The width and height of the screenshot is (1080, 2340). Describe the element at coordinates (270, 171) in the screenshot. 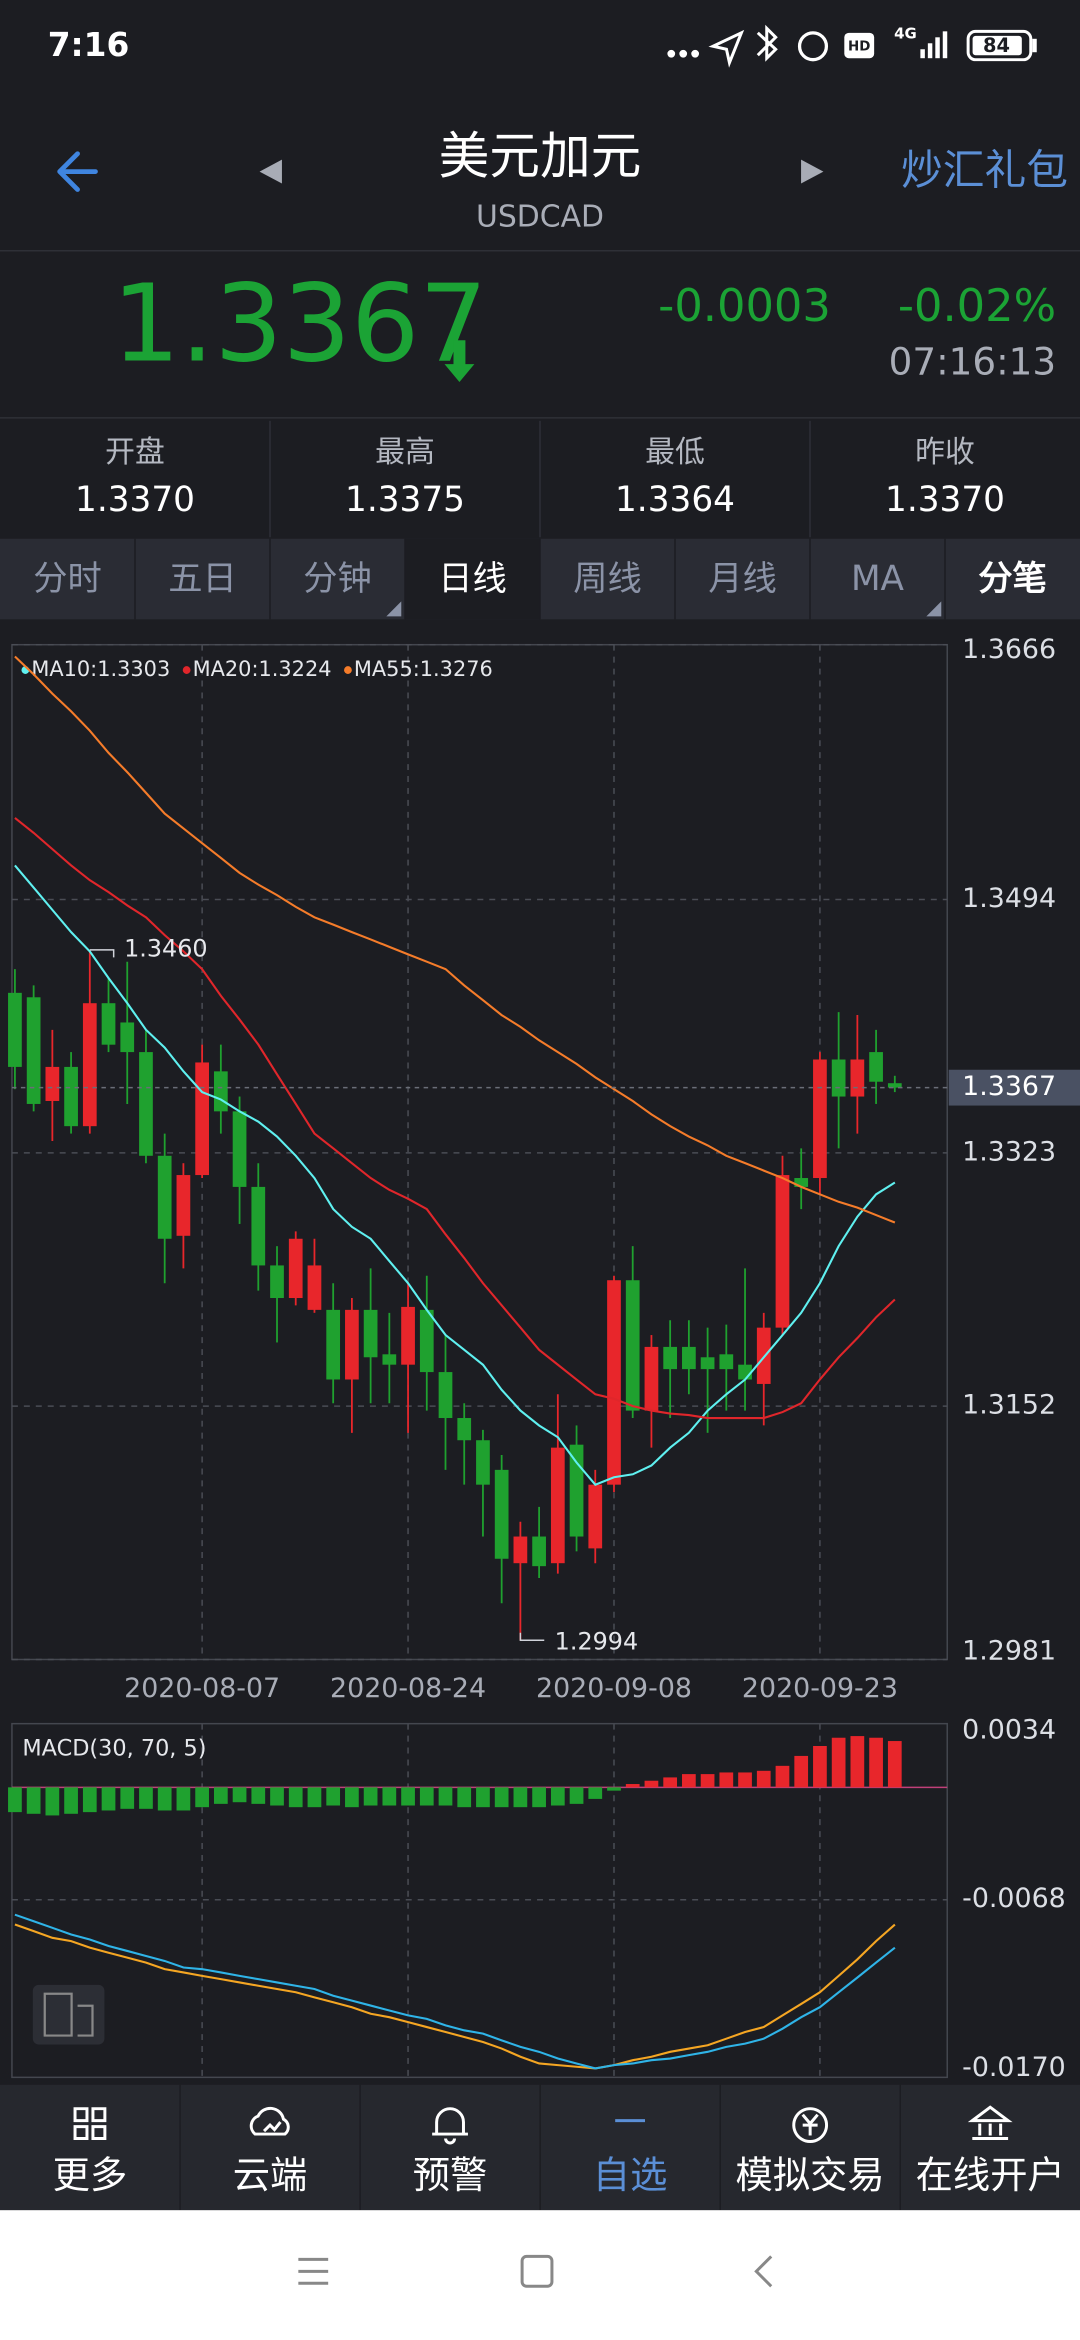

I see `prev-button` at that location.